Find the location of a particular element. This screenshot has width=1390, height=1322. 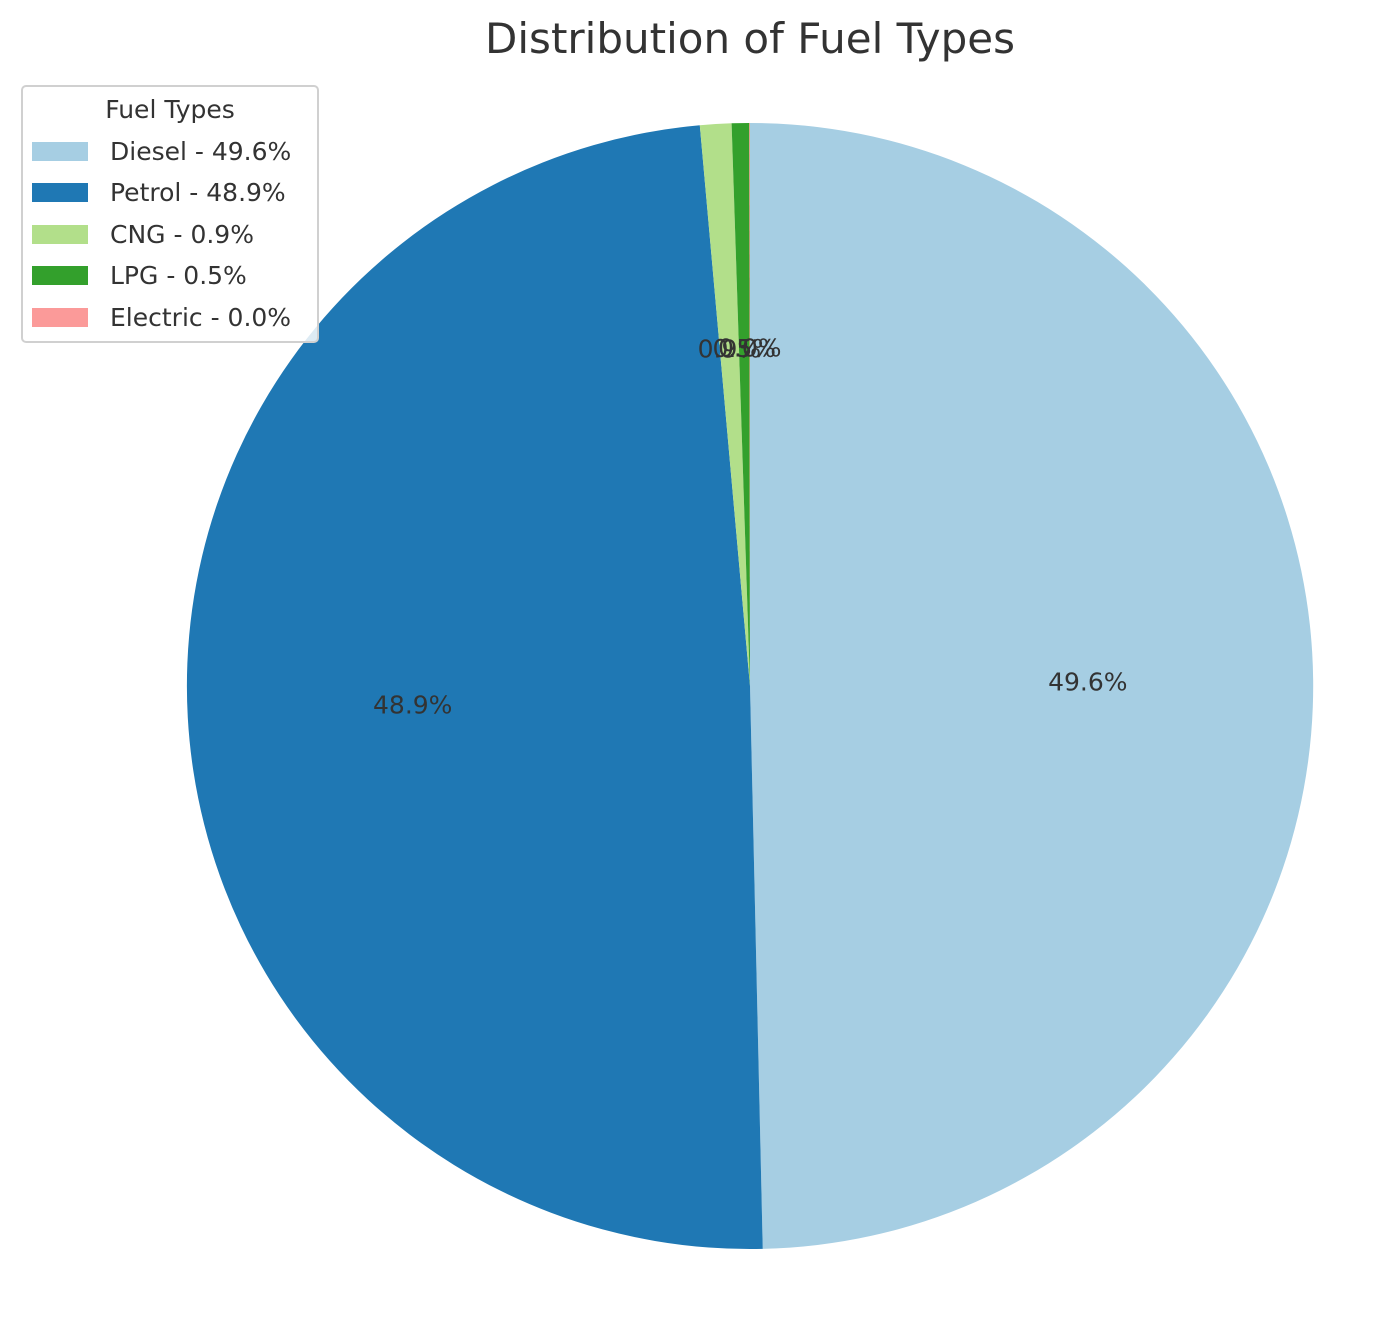

pie-slice-electric is located at coordinates (749, 404).